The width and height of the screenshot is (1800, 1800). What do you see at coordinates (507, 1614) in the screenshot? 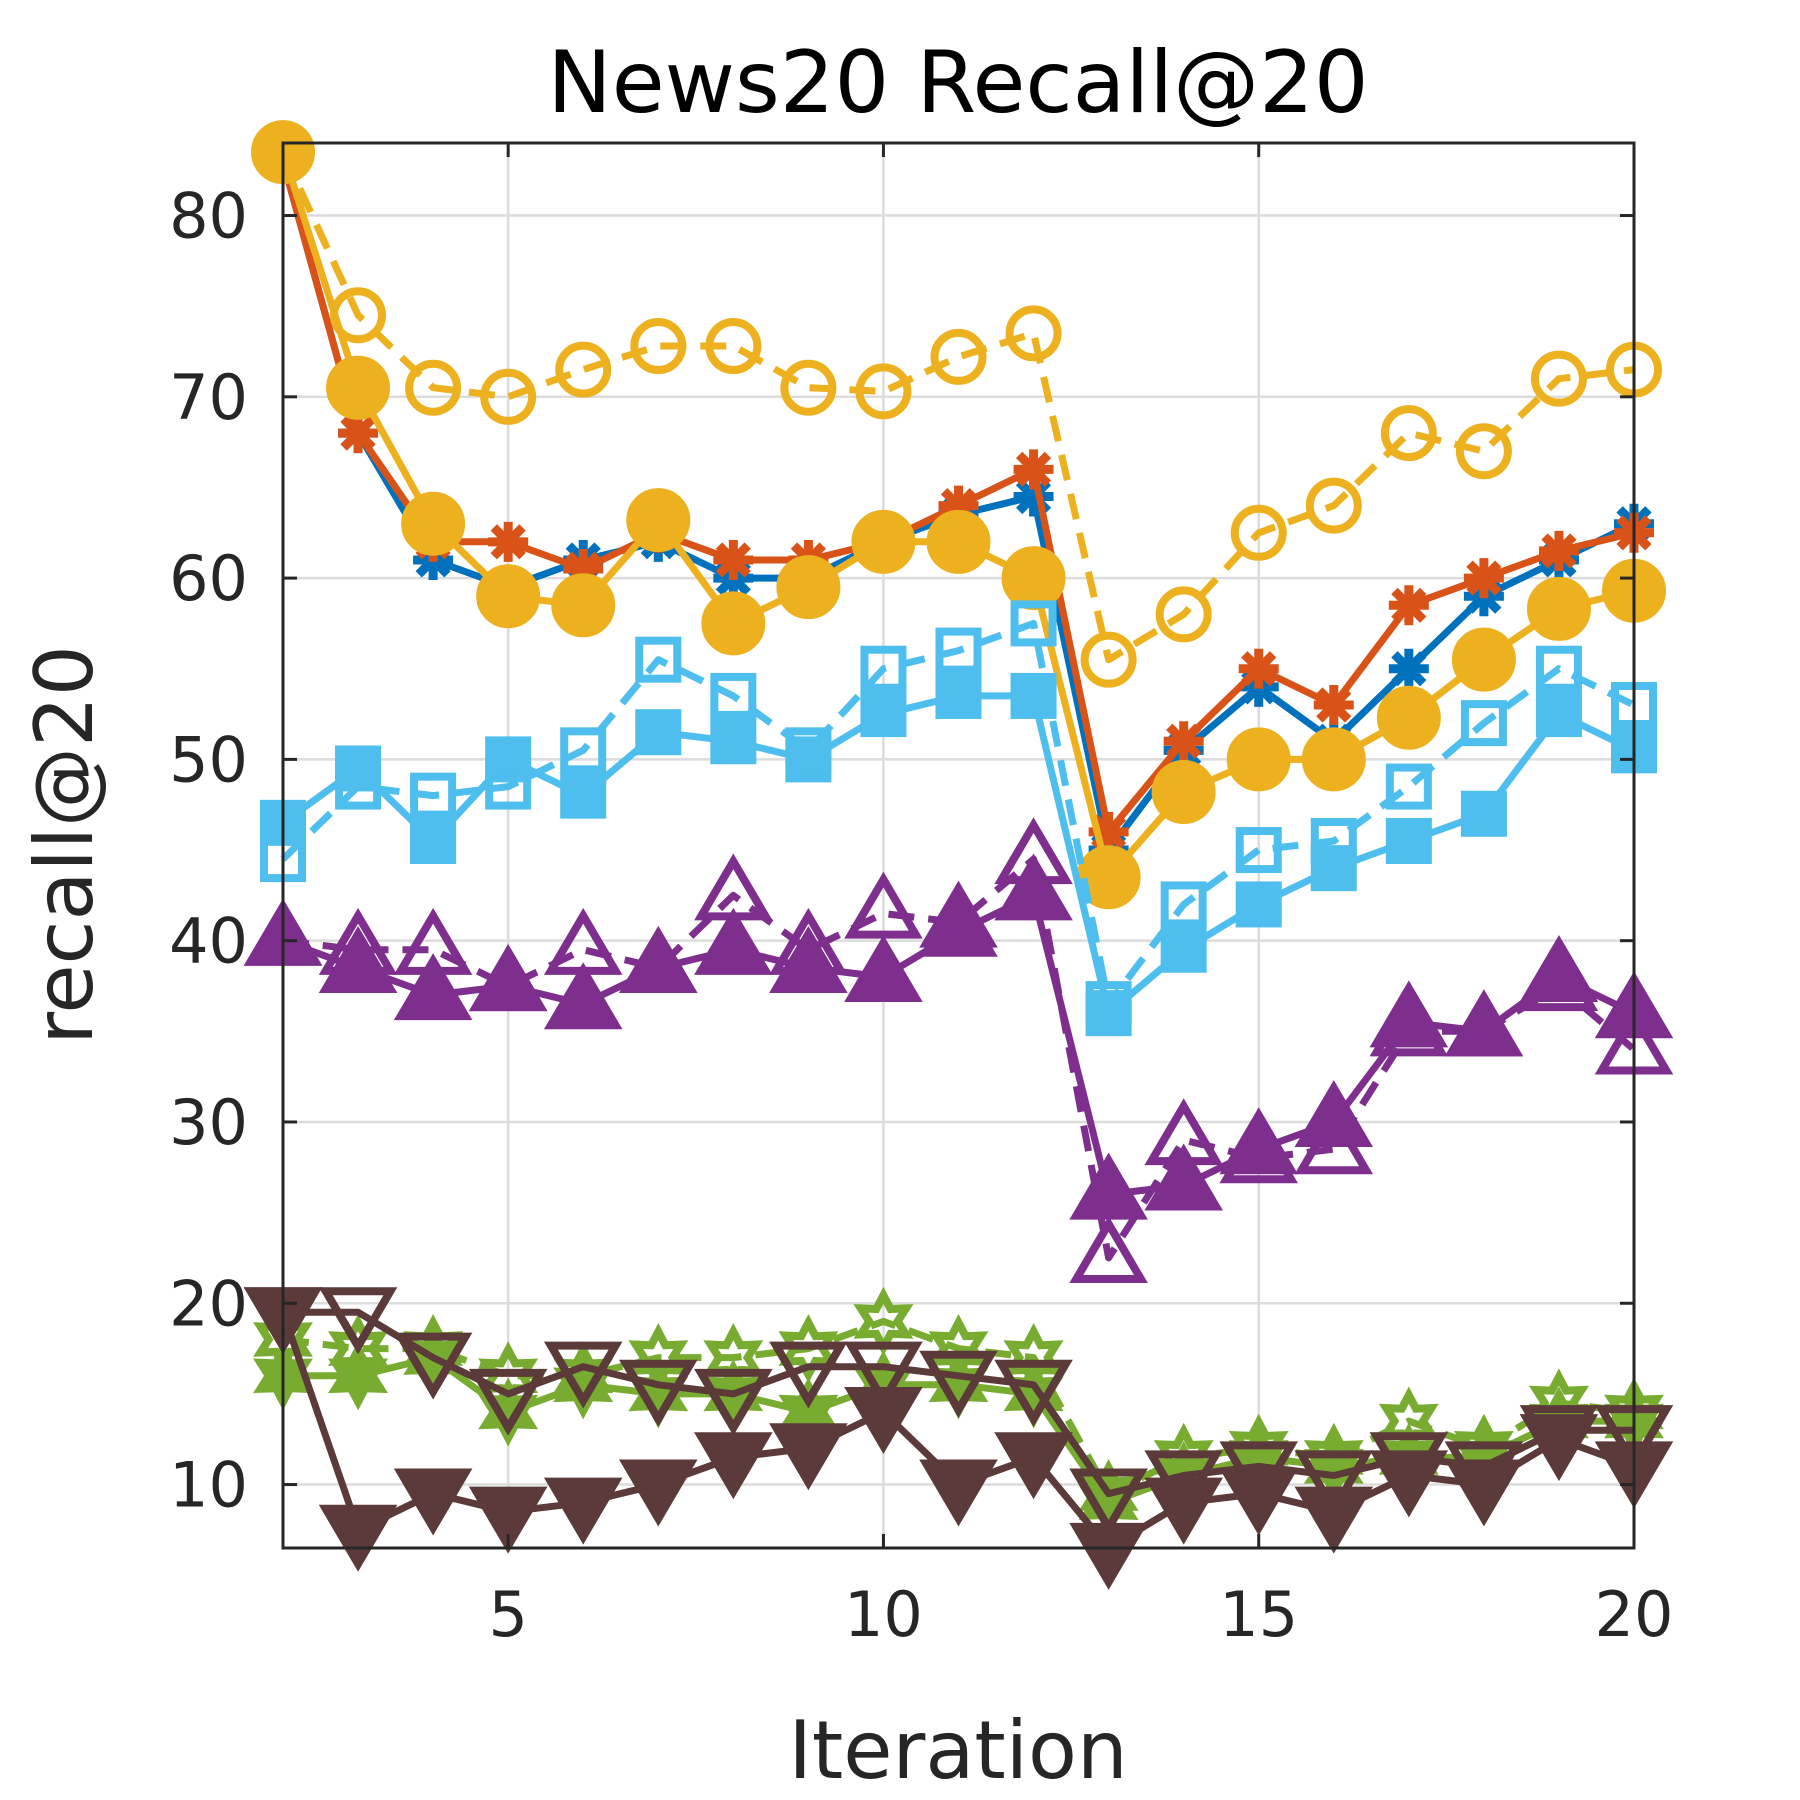
I see `x-tick-label: 5` at bounding box center [507, 1614].